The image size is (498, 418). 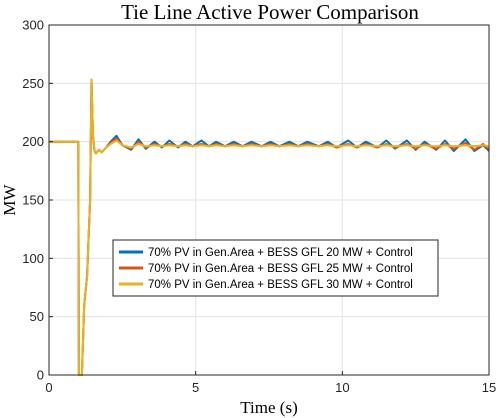 What do you see at coordinates (195, 387) in the screenshot?
I see `x-tick-label: 5` at bounding box center [195, 387].